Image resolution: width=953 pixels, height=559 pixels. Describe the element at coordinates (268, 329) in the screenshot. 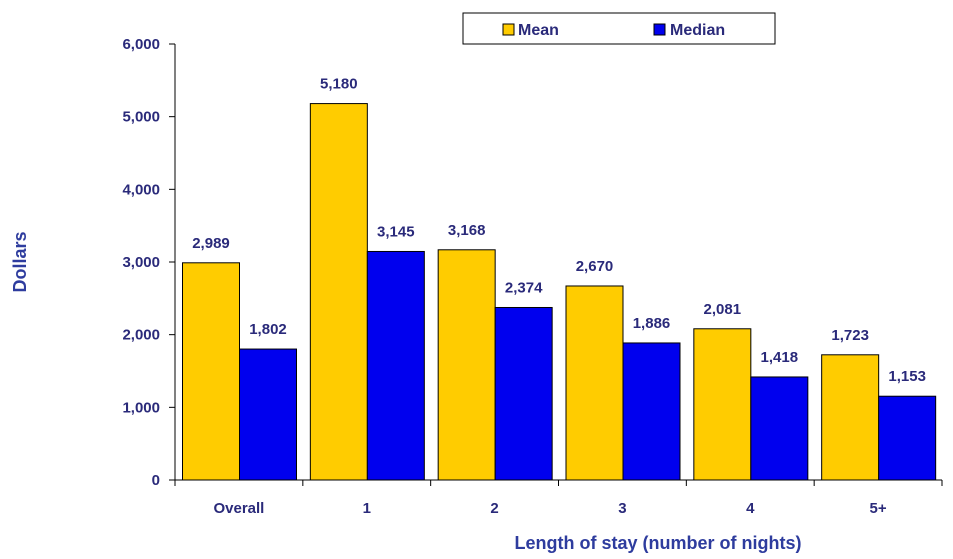

I see `data-label: 1,802` at that location.